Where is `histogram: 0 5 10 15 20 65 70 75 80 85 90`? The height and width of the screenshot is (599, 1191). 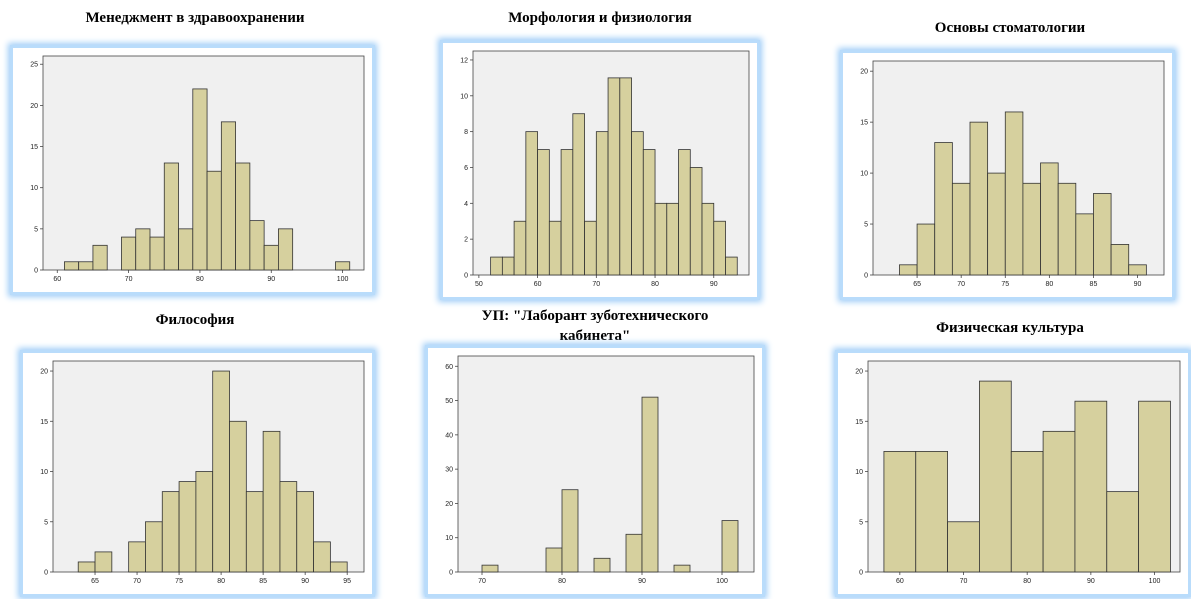
histogram: 0 5 10 15 20 65 70 75 80 85 90 is located at coordinates (1012, 174).